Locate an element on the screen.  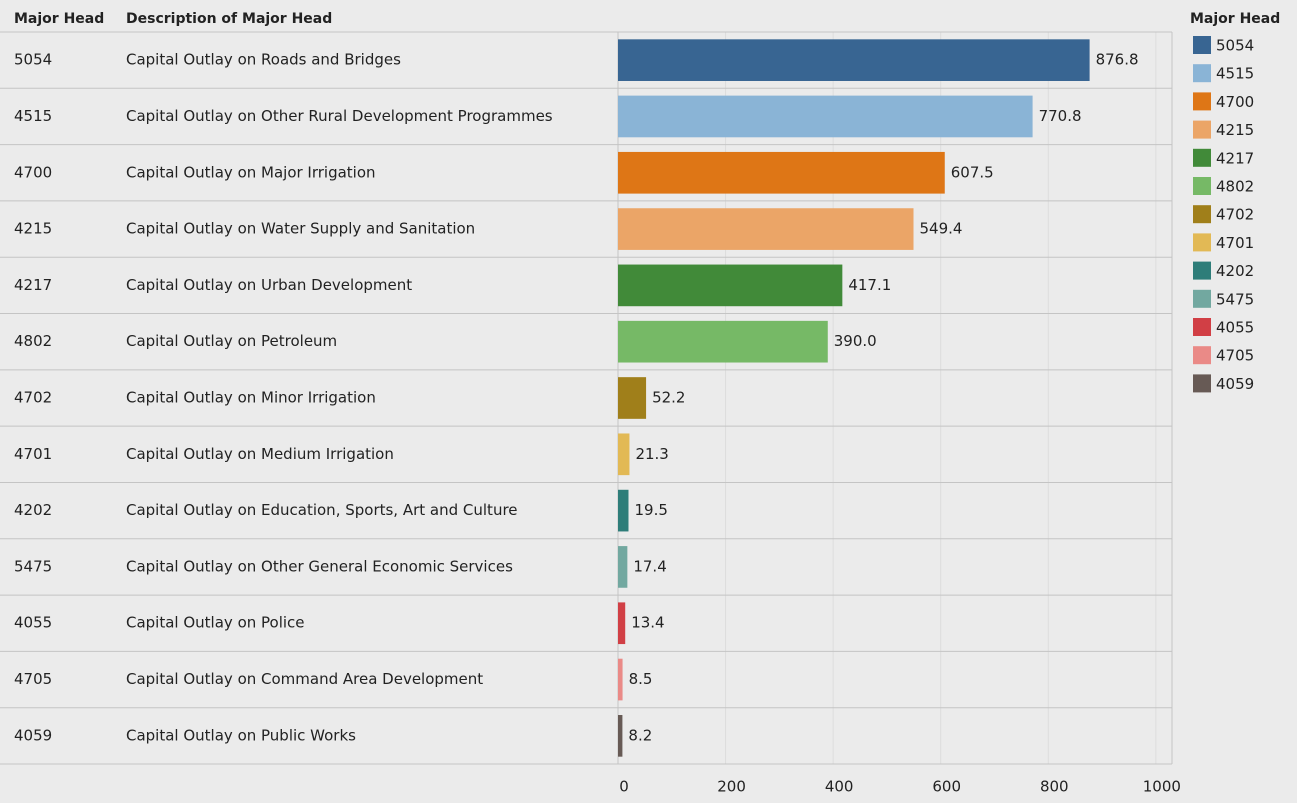
legend-label: 4705 is located at coordinates (1235, 356).